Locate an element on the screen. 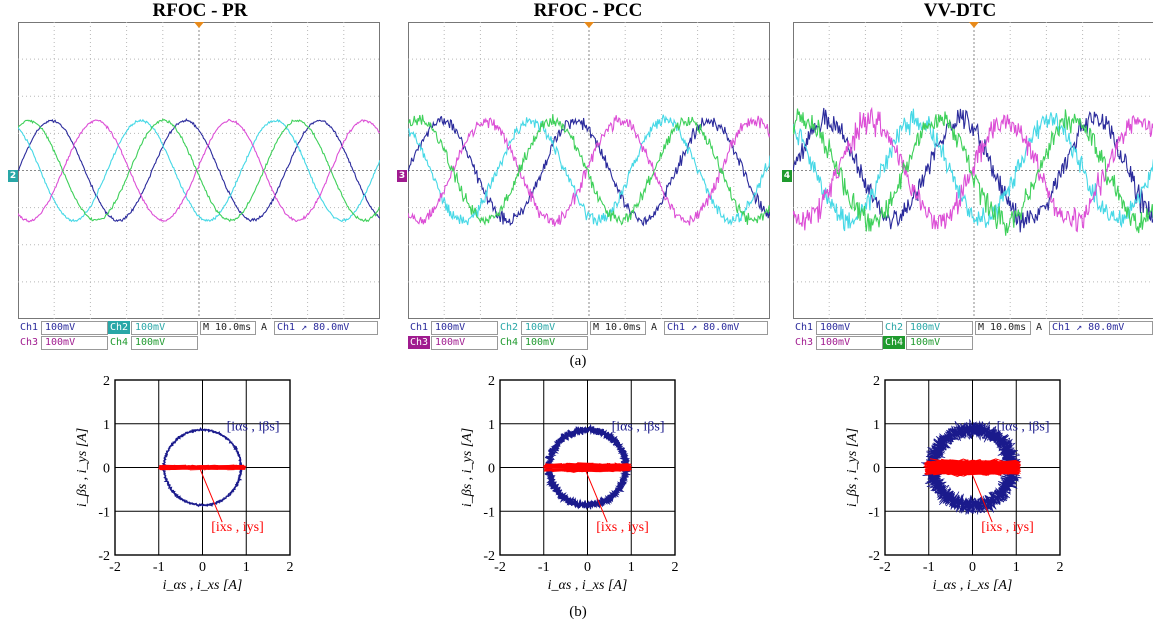 The height and width of the screenshot is (624, 1153). ch2-scale: 100mV is located at coordinates (164, 328).